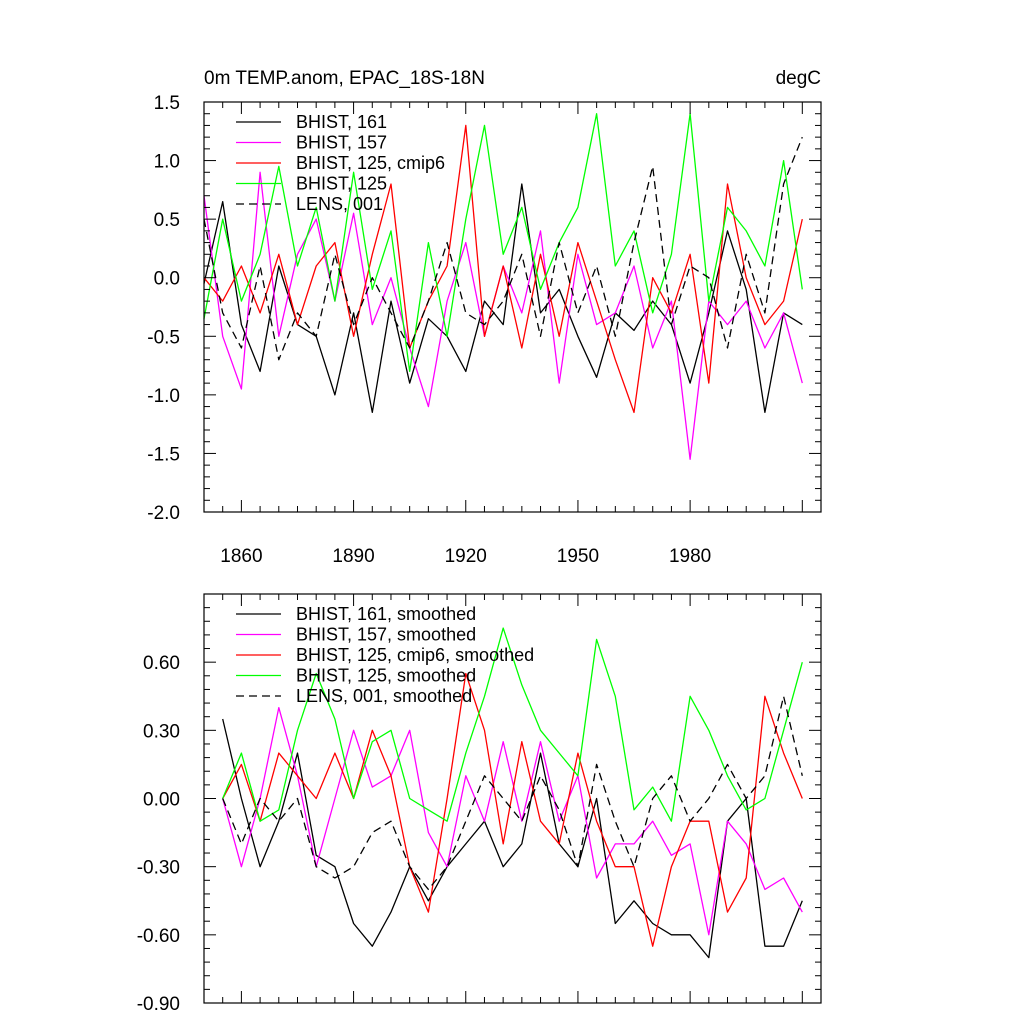 Image resolution: width=1024 pixels, height=1024 pixels. Describe the element at coordinates (163, 337) in the screenshot. I see `top-y-tick-label: -0.5` at that location.